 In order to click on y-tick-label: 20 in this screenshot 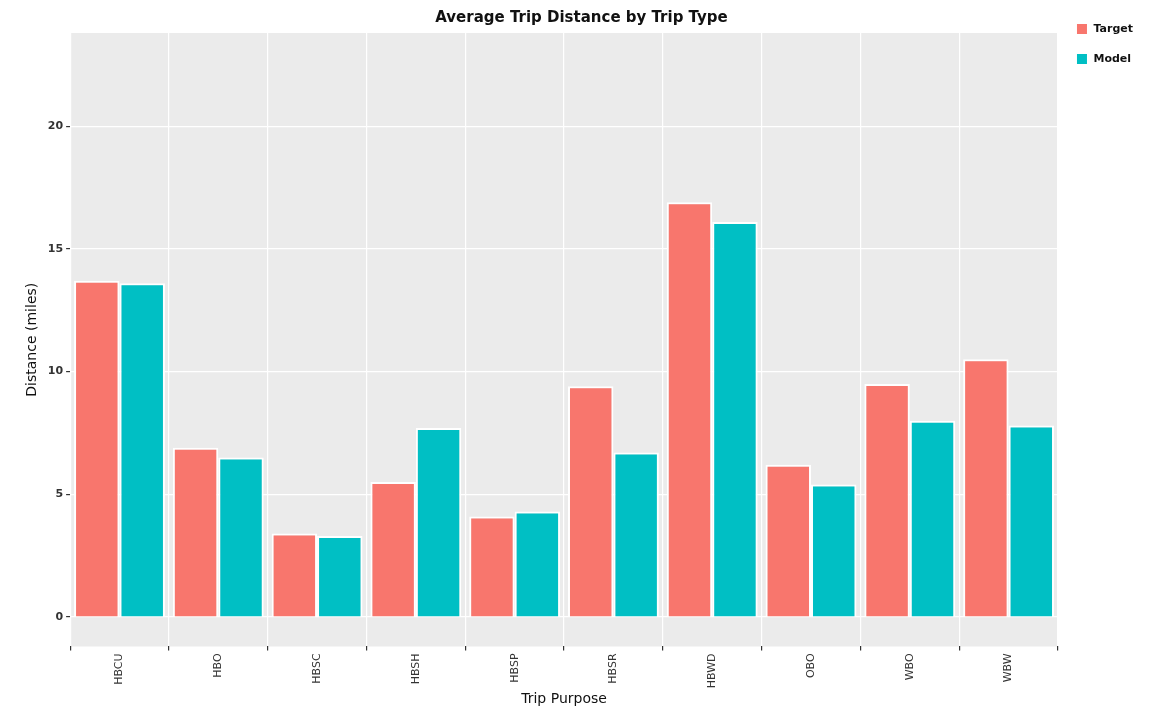, I will do `click(55, 126)`.